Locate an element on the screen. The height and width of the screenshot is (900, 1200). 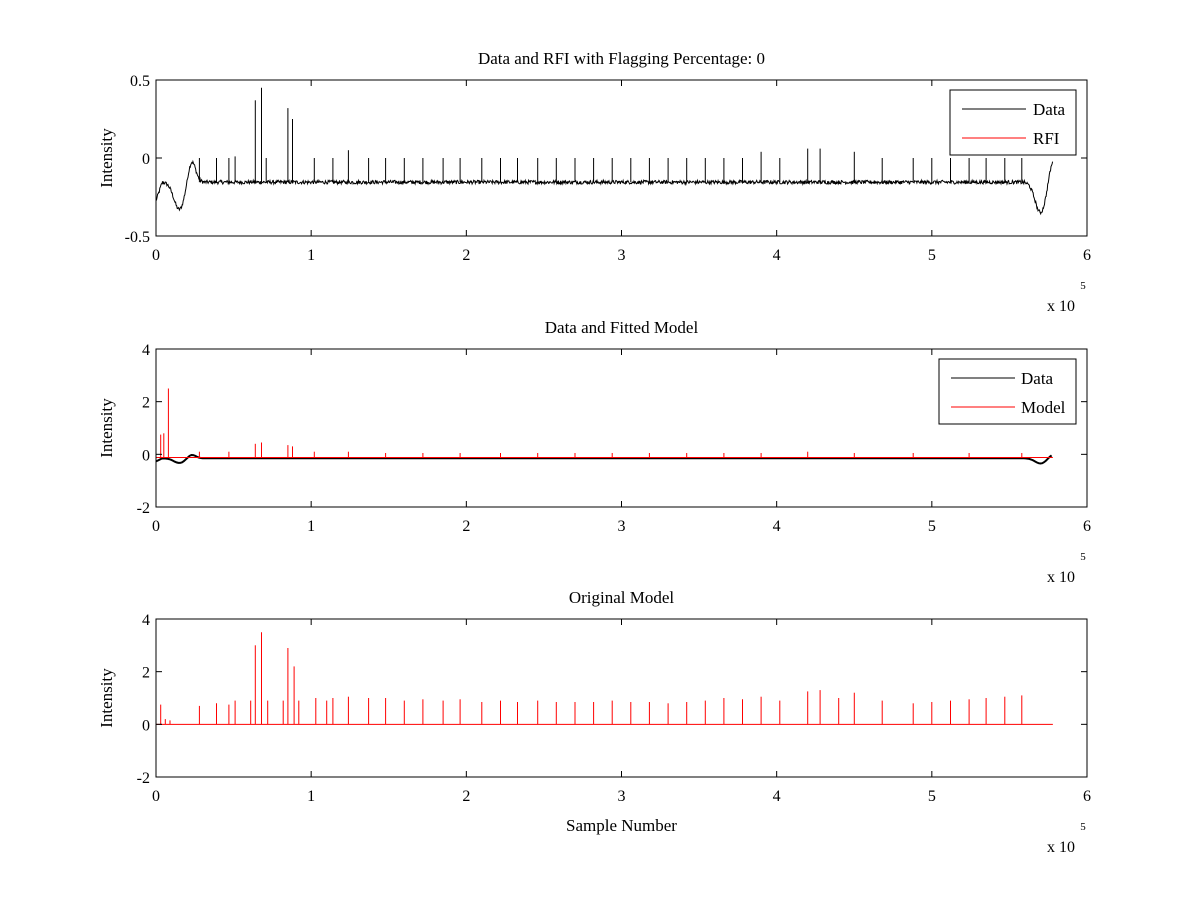
chart-title: Data and Fitted Model is located at coordinates (622, 327).